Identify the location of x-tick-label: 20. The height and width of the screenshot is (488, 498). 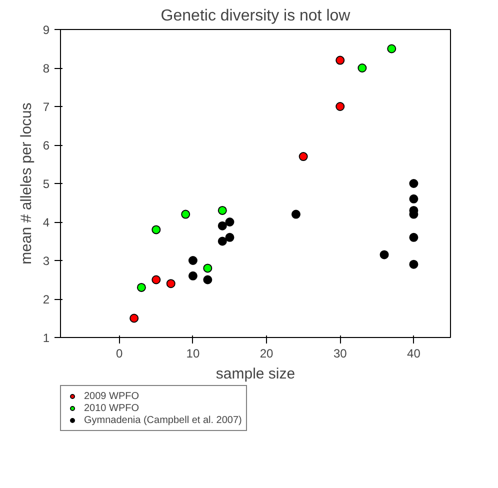
(267, 353).